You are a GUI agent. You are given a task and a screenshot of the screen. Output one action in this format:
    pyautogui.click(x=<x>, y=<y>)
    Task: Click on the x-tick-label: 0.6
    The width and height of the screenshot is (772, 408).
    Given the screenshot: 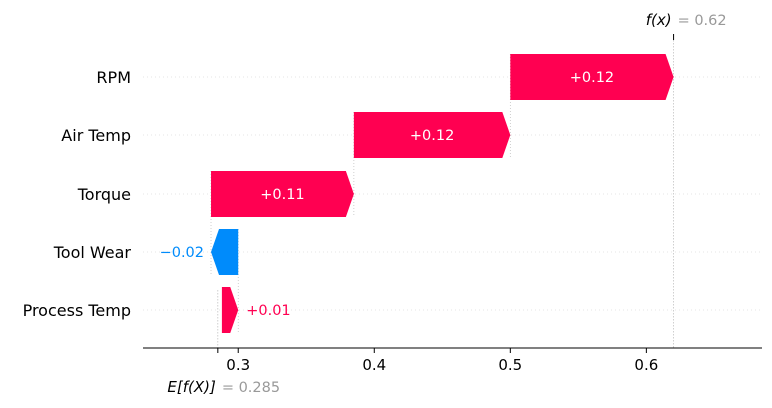 What is the action you would take?
    pyautogui.click(x=646, y=365)
    